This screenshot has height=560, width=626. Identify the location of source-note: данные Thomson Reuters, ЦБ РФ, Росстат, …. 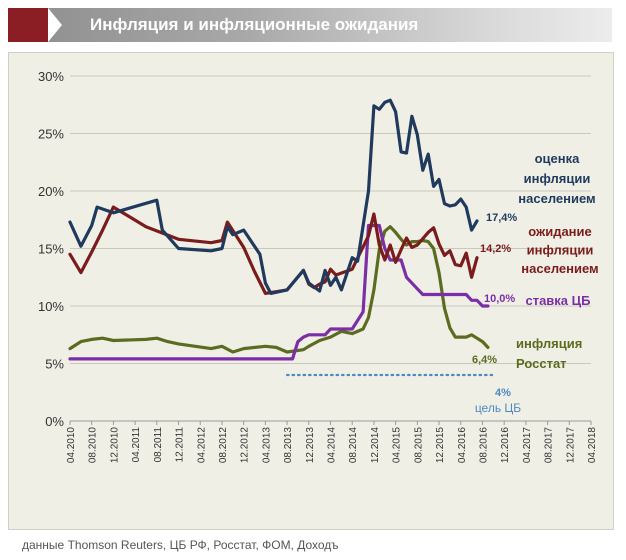
(180, 545).